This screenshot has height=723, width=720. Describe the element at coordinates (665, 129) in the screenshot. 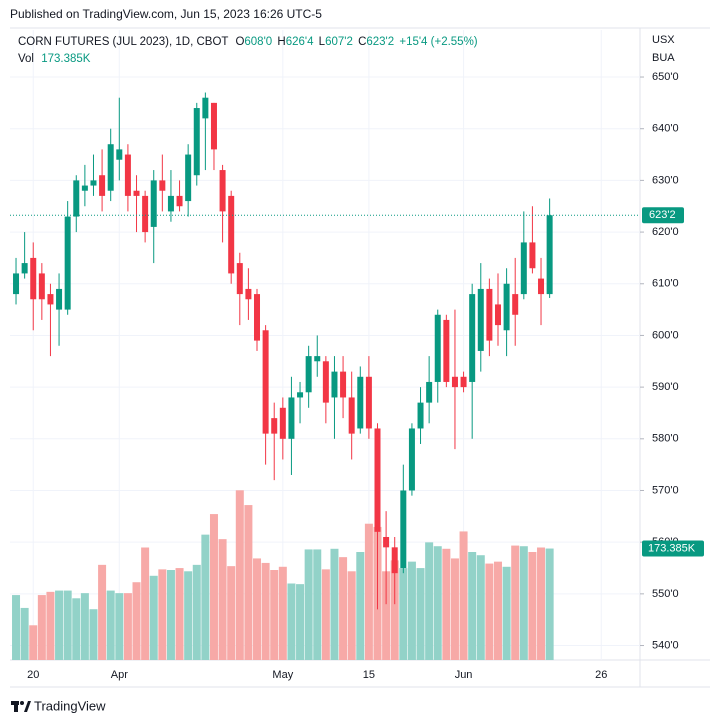

I see `y-tick-label: 640'0` at that location.